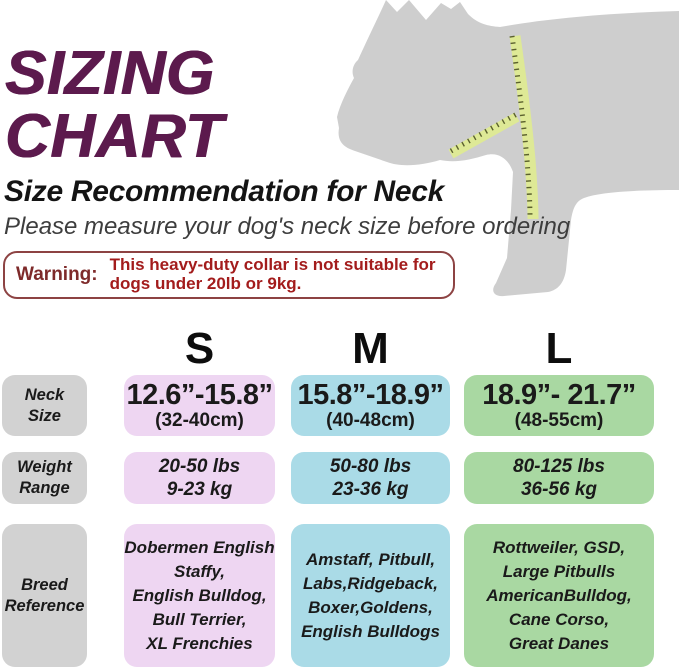 The height and width of the screenshot is (672, 679). What do you see at coordinates (370, 348) in the screenshot?
I see `column-header-m: M` at bounding box center [370, 348].